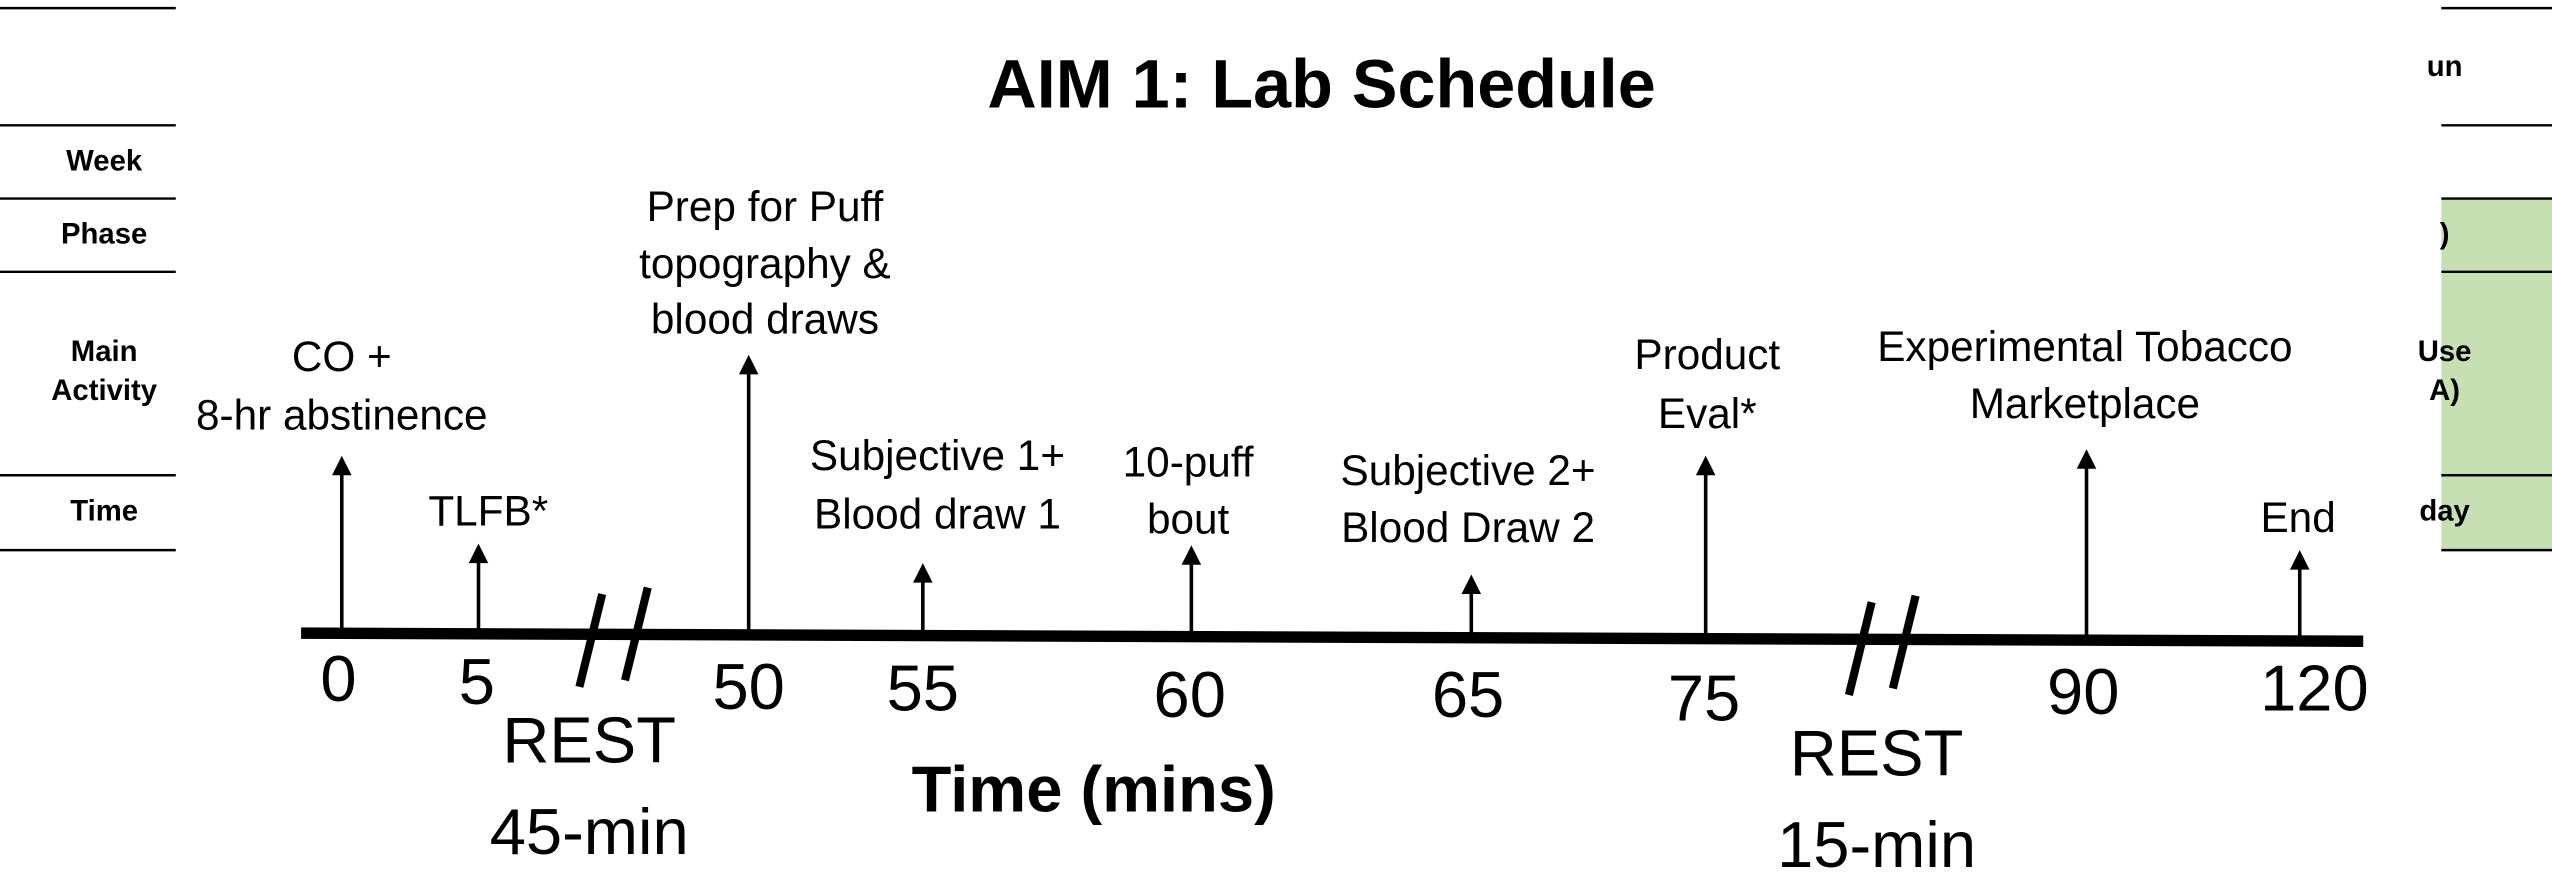  What do you see at coordinates (2083, 691) in the screenshot?
I see `tick-label: 90` at bounding box center [2083, 691].